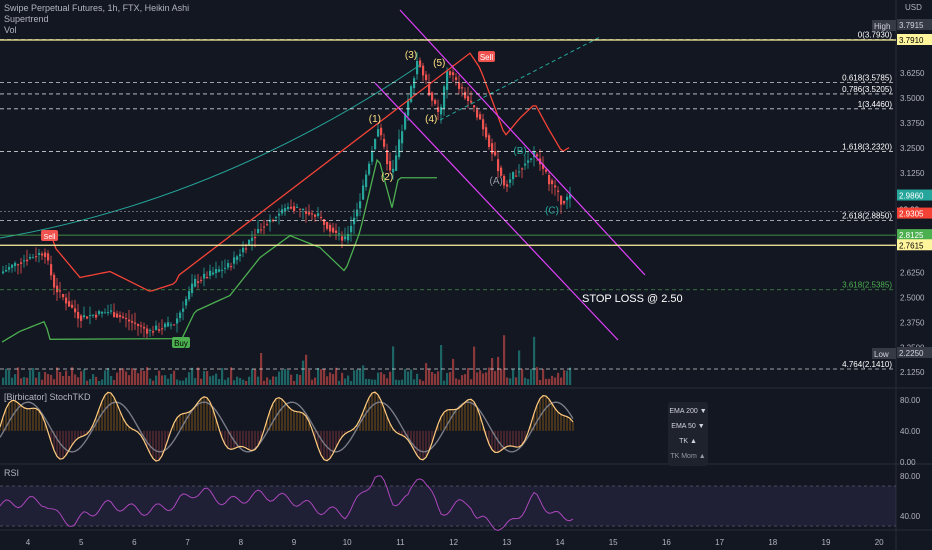 This screenshot has width=932, height=550. Describe the element at coordinates (912, 148) in the screenshot. I see `price-tick-label: 3.2500` at that location.